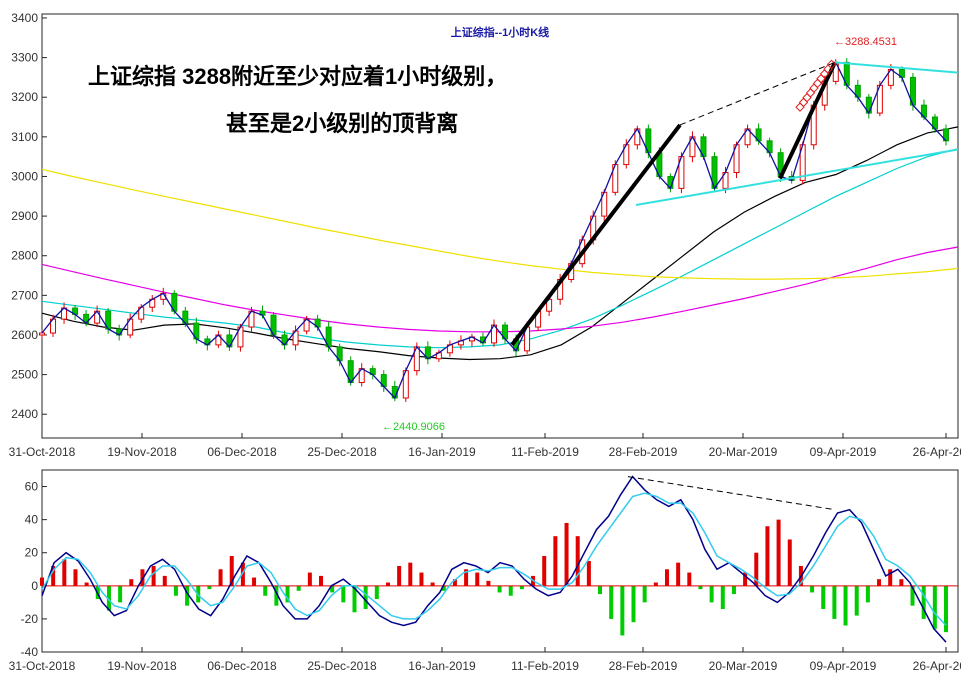  What do you see at coordinates (545, 666) in the screenshot?
I see `x-tick-label: 11-Feb-2019` at bounding box center [545, 666].